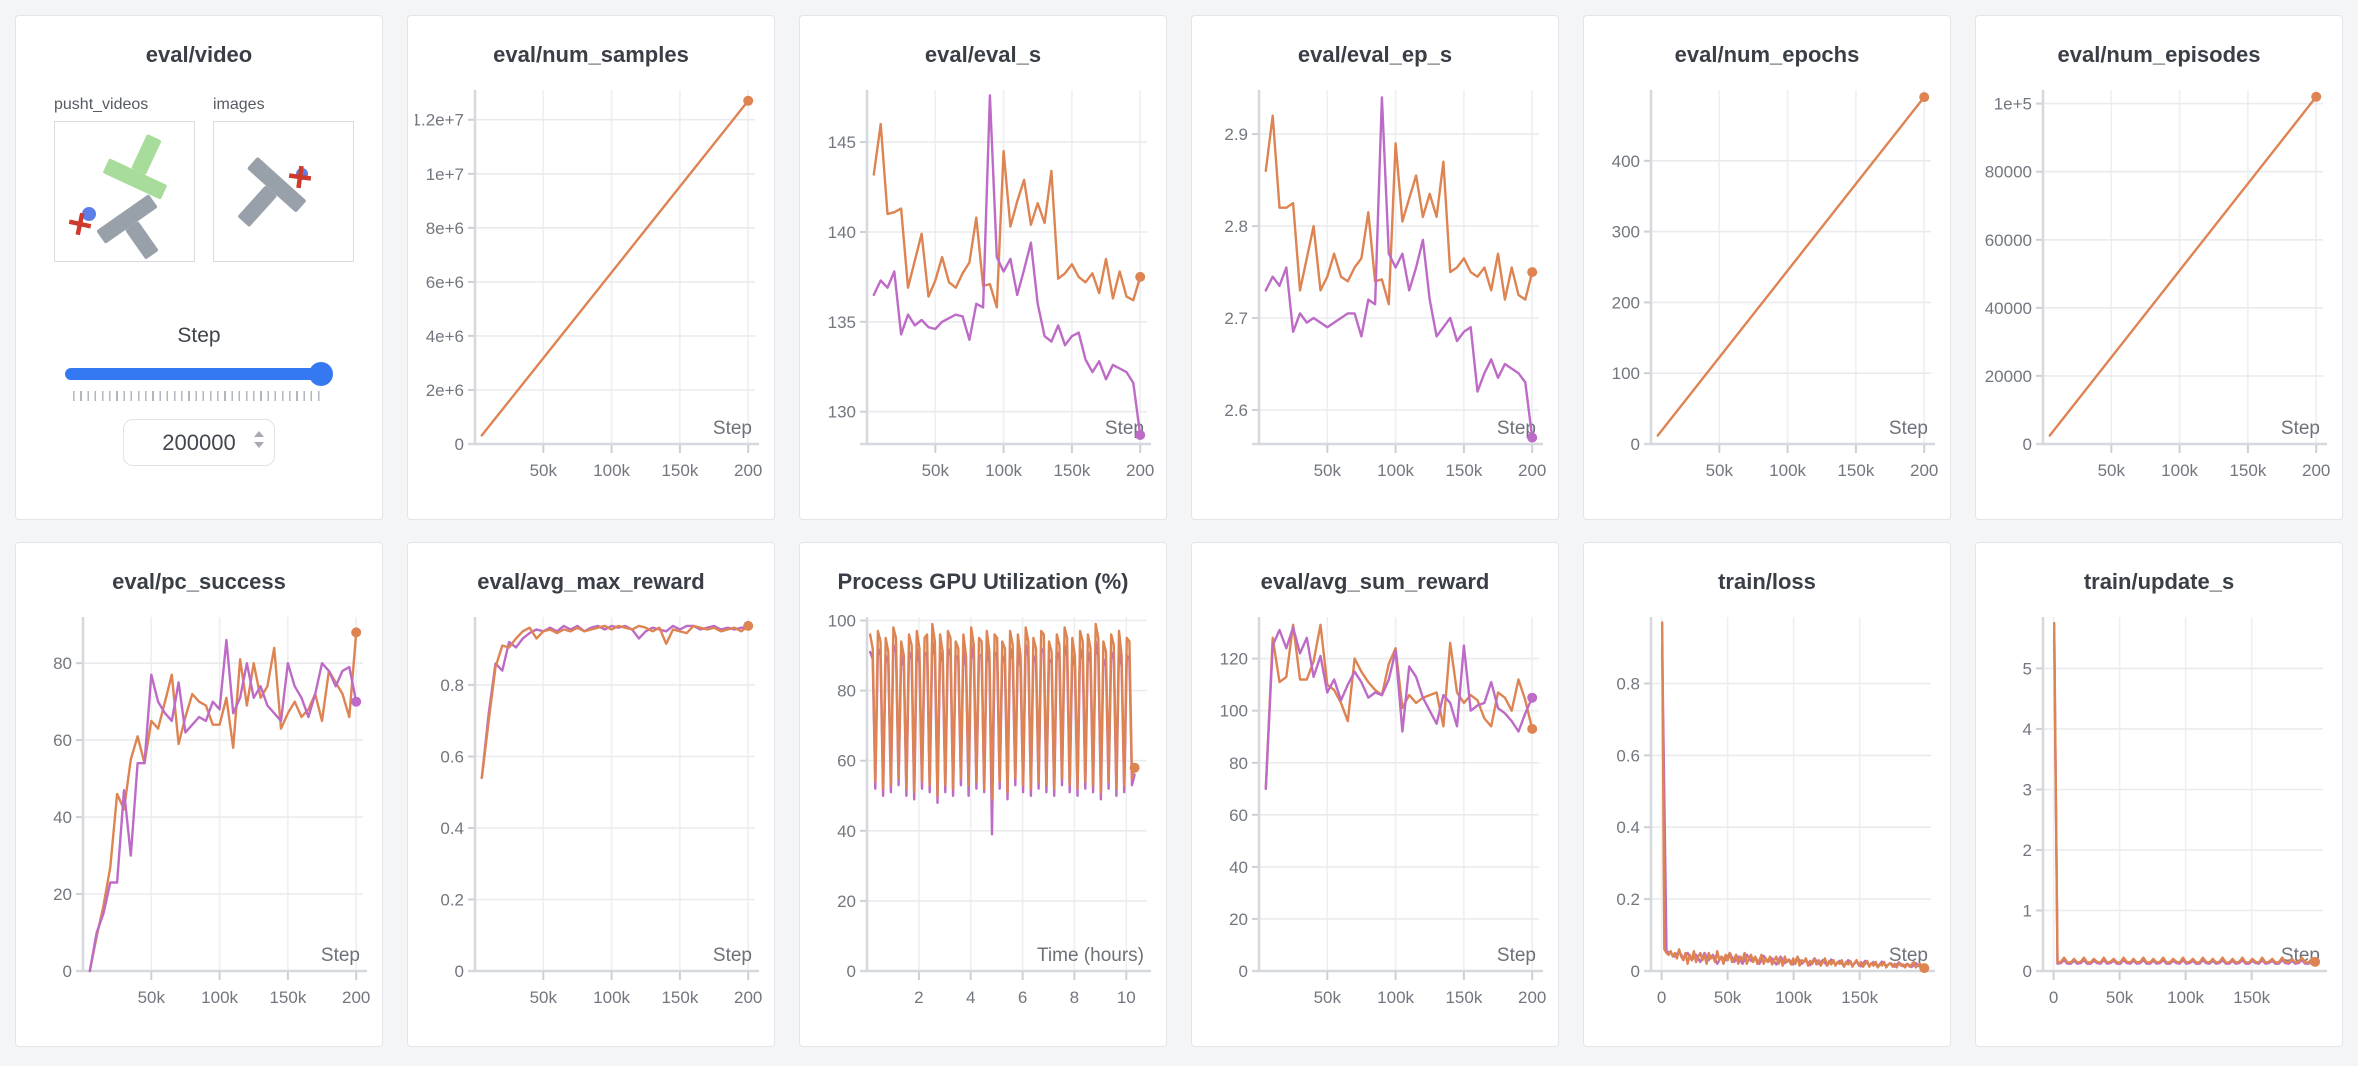 The width and height of the screenshot is (2358, 1066). I want to click on svg-text: 145, so click(842, 142).